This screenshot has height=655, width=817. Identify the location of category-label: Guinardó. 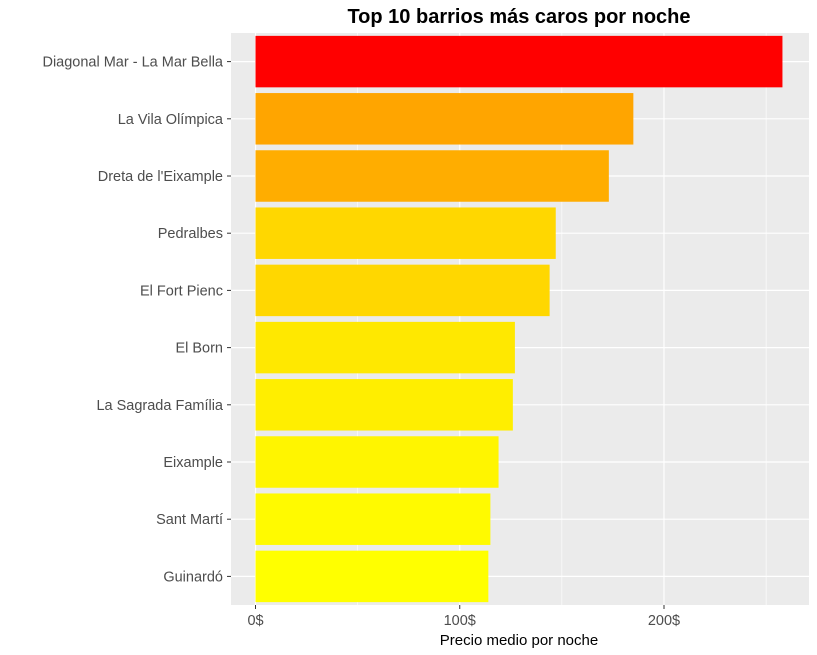
(193, 577).